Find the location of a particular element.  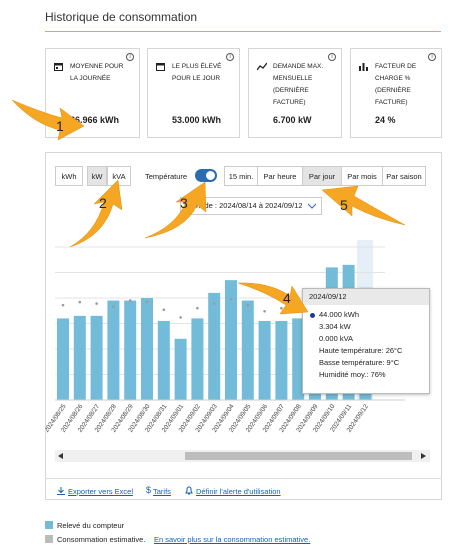

tooltip-line: 3.304 kW is located at coordinates (335, 326).